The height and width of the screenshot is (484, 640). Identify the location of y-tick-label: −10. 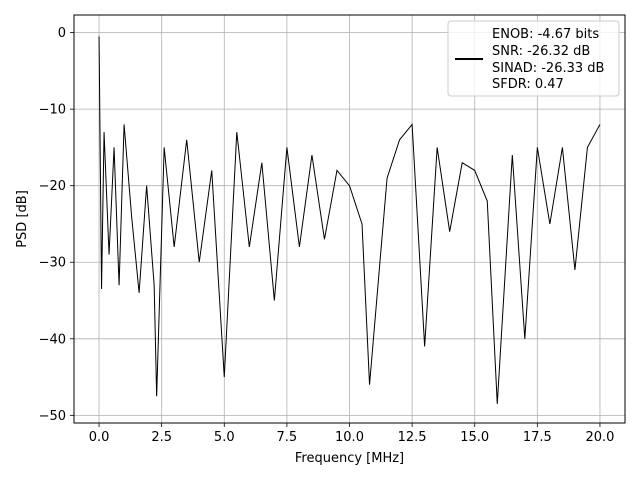
(52, 110).